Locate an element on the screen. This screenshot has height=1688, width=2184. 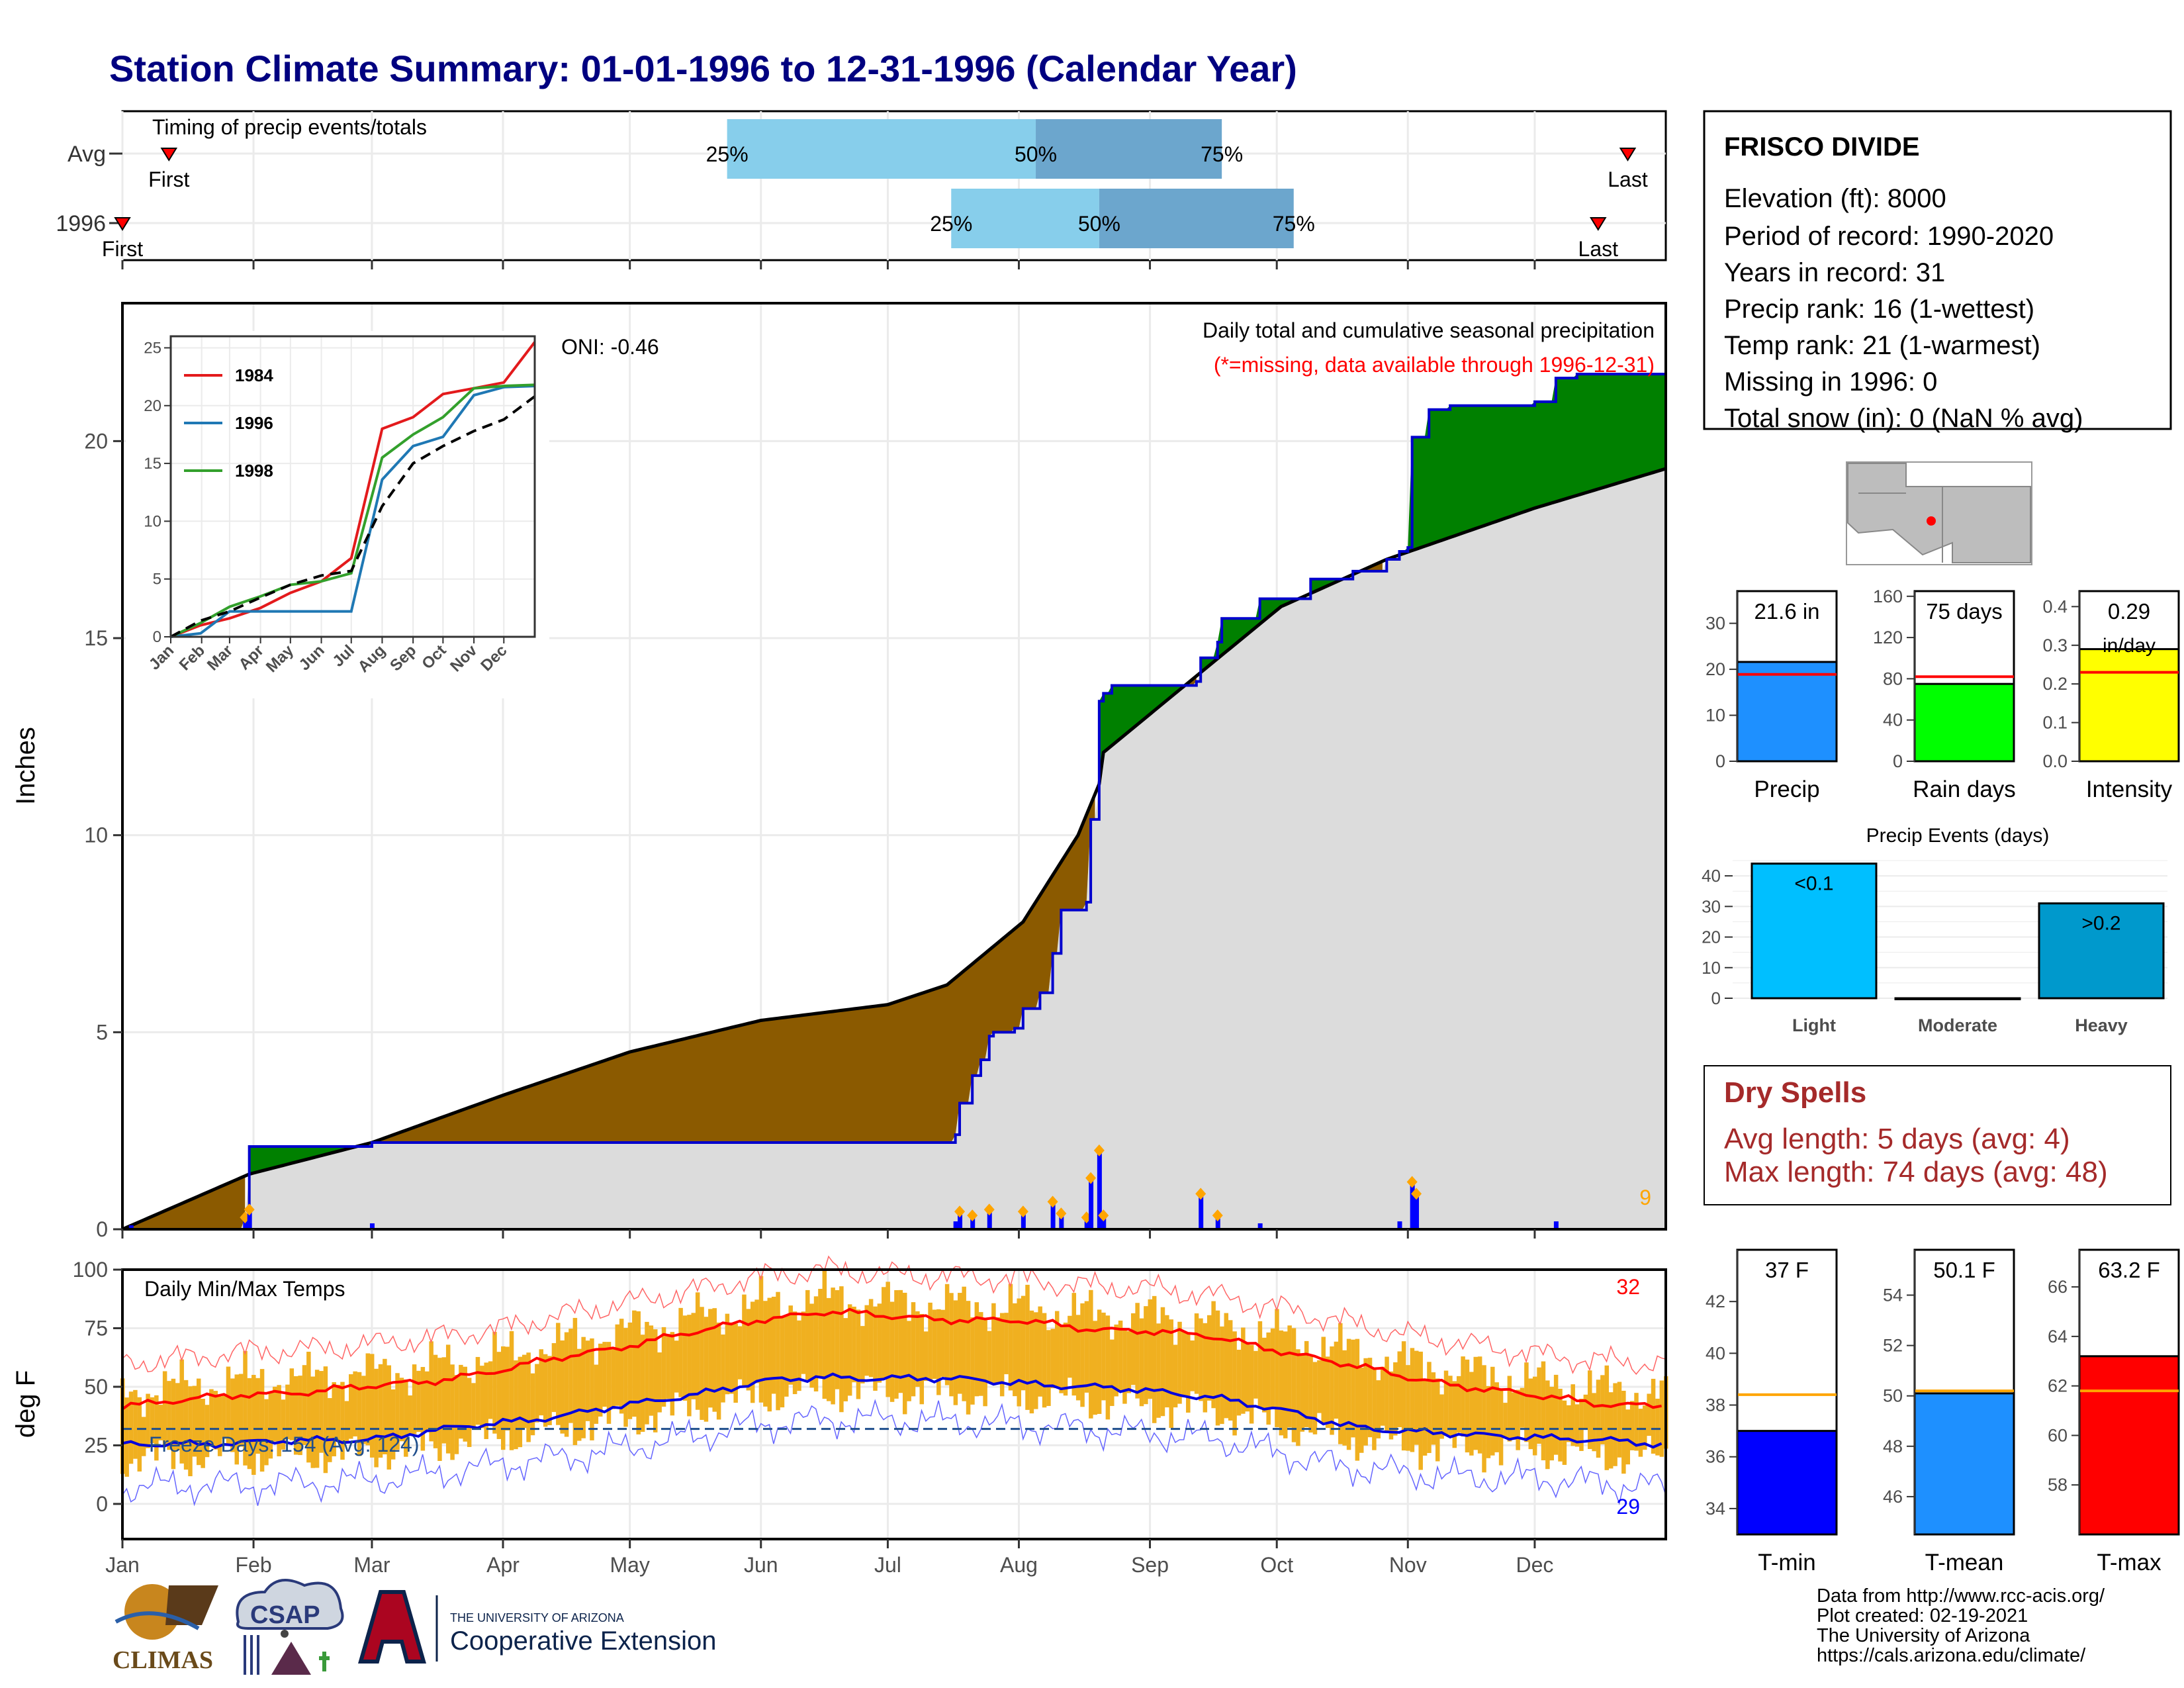
events-tick-label: 20 is located at coordinates (1712, 937).